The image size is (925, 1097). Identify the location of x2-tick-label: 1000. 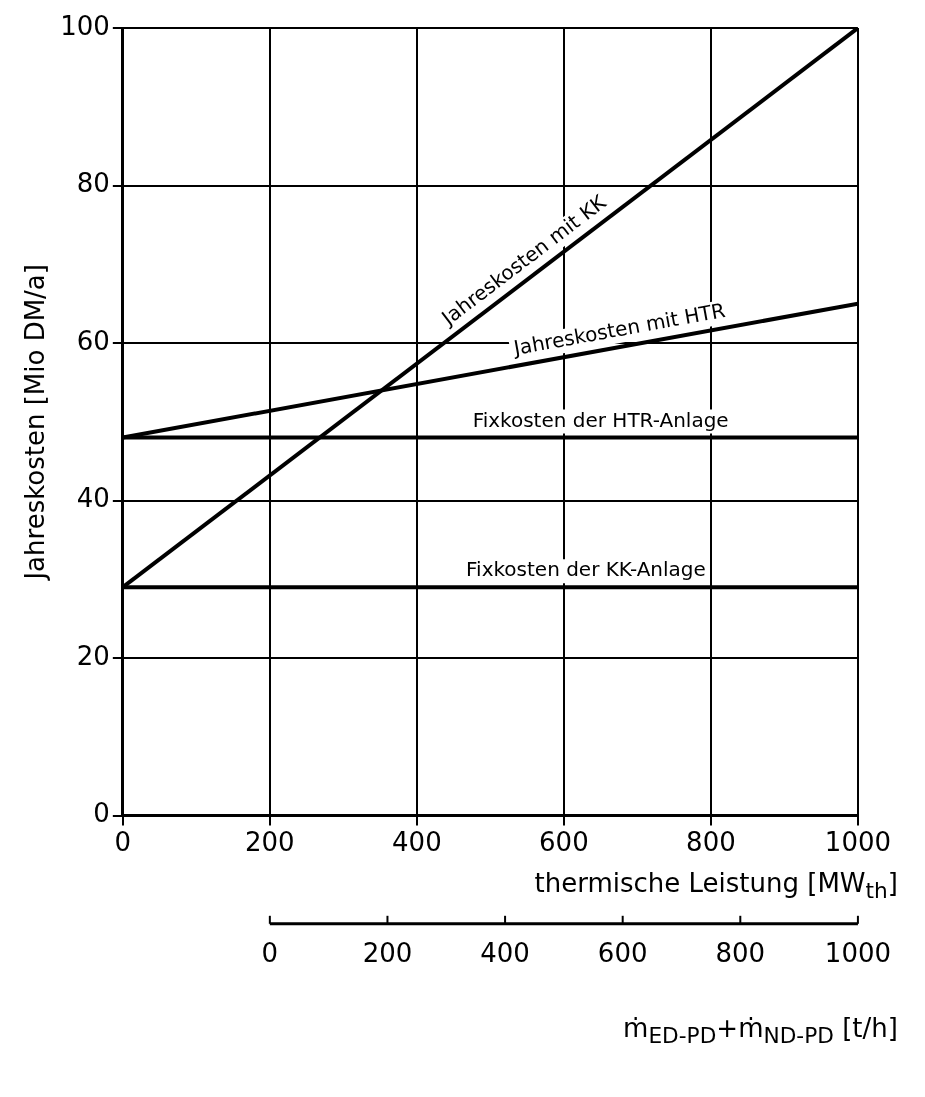
(857, 953).